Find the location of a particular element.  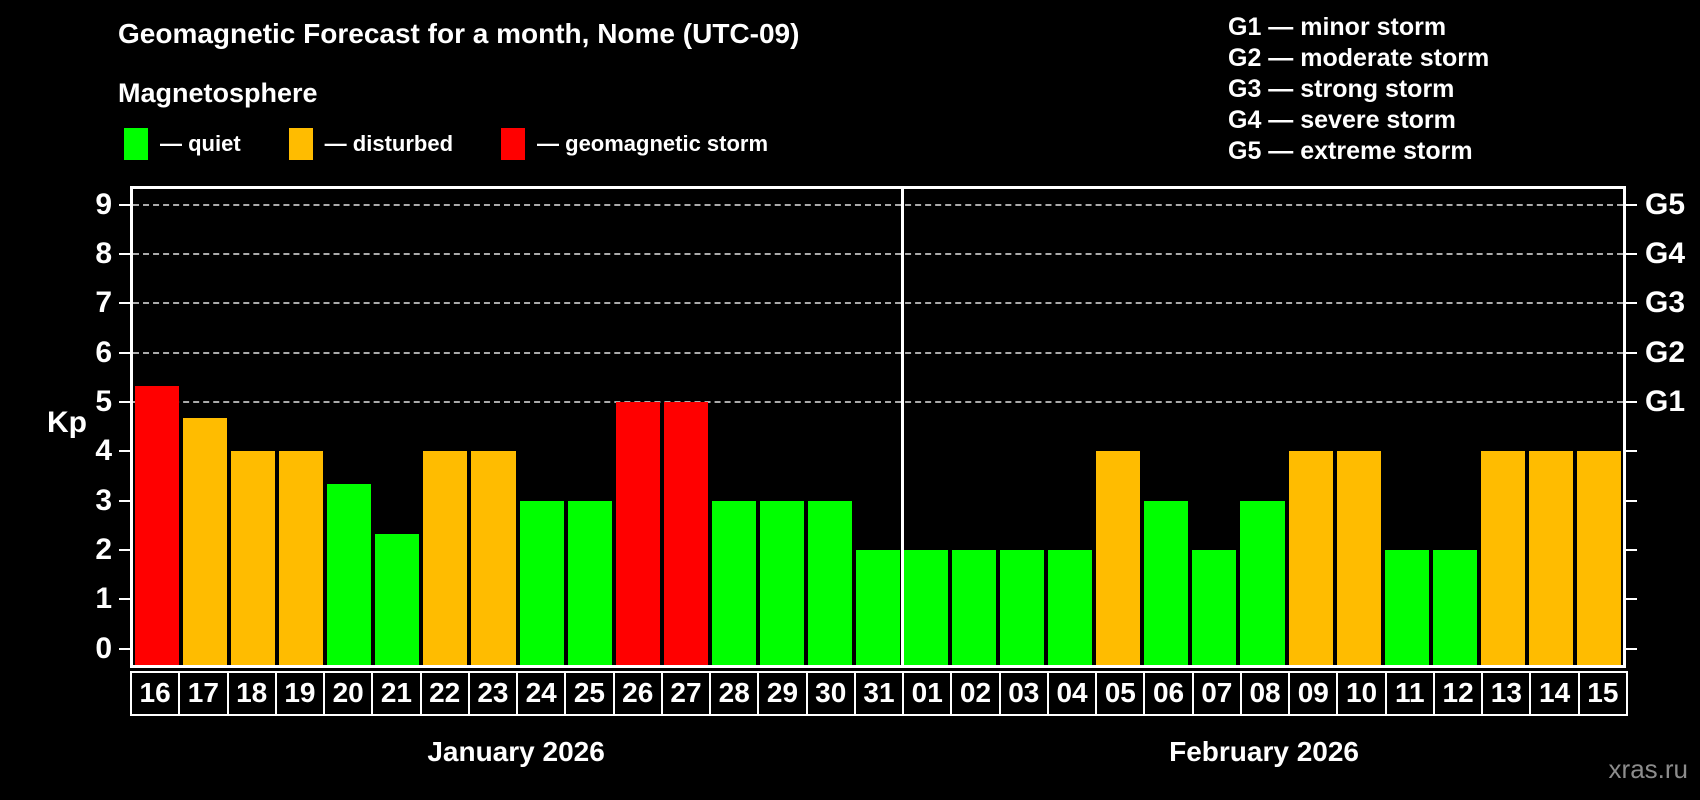

day-label-22: 22 is located at coordinates (444, 693).